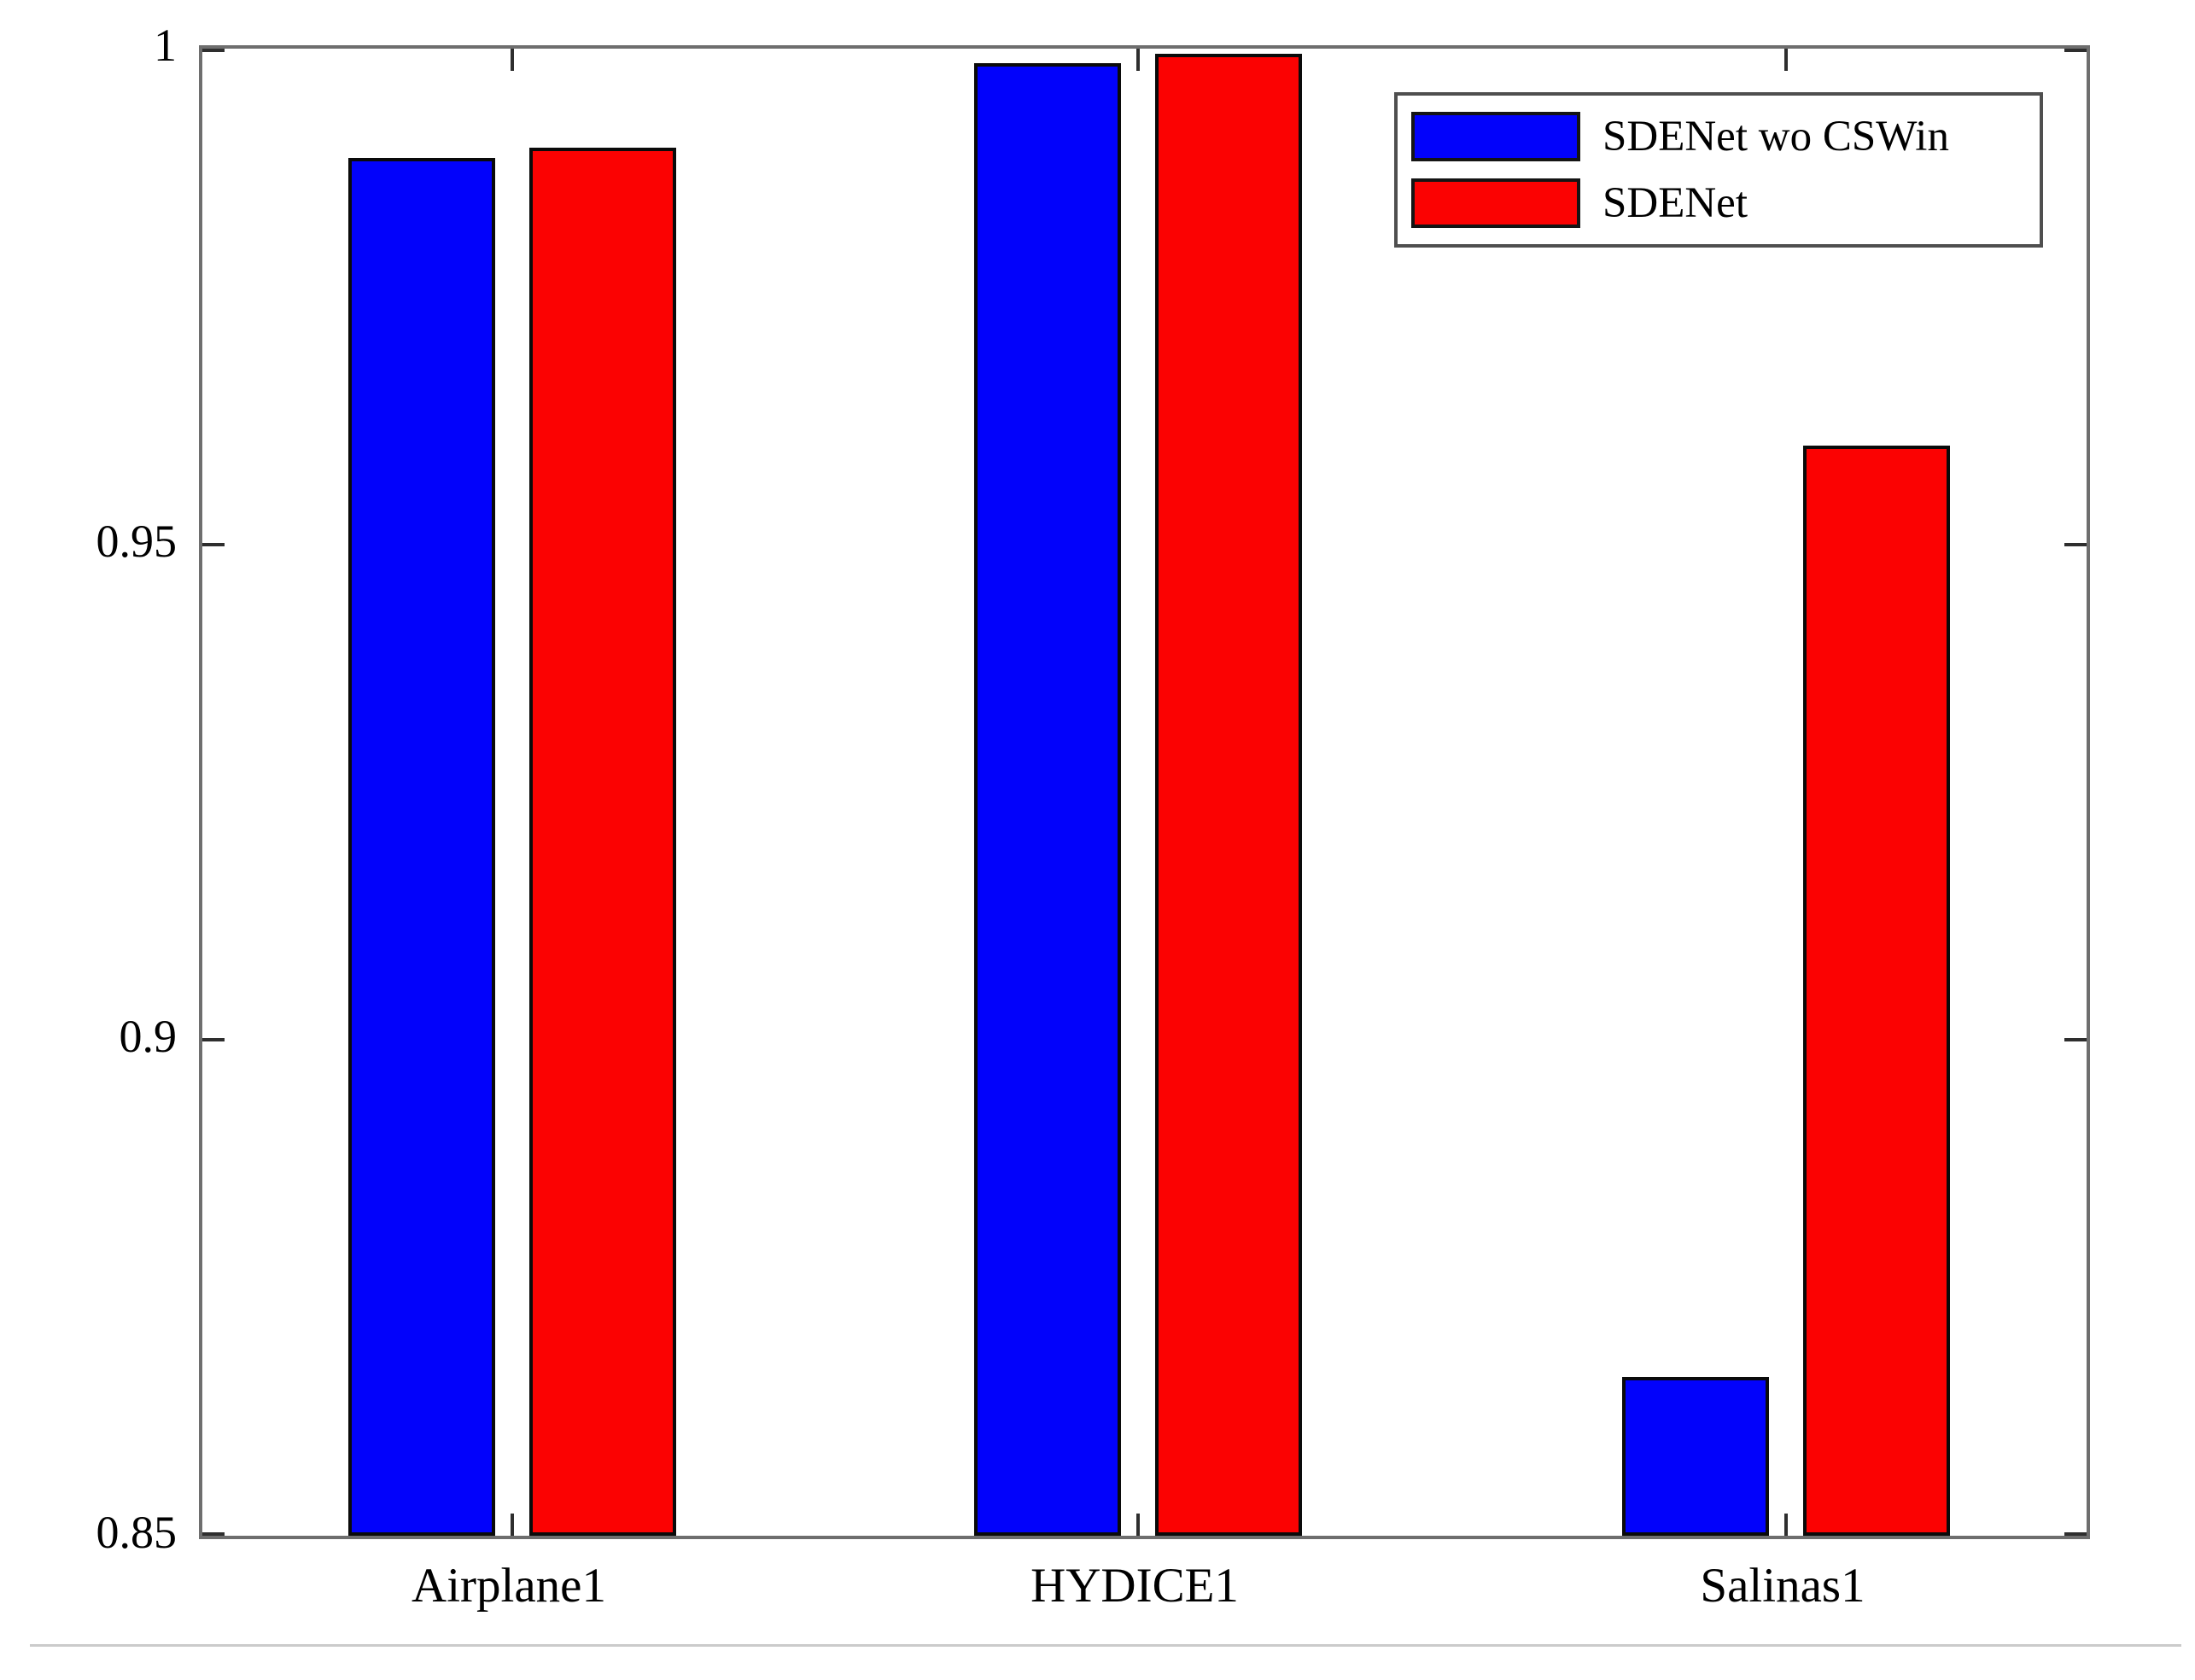 The image size is (2195, 1680). What do you see at coordinates (1675, 202) in the screenshot?
I see `legend-label-sdenet: SDENet` at bounding box center [1675, 202].